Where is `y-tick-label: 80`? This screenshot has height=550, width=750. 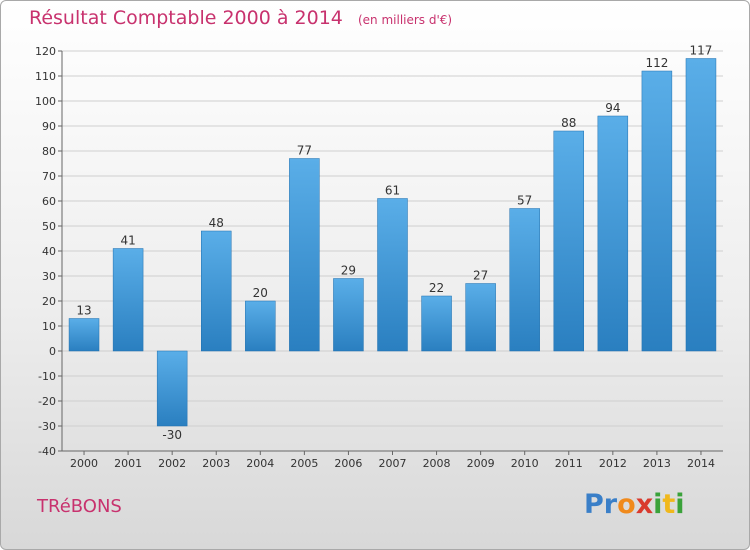 y-tick-label: 80 is located at coordinates (49, 151).